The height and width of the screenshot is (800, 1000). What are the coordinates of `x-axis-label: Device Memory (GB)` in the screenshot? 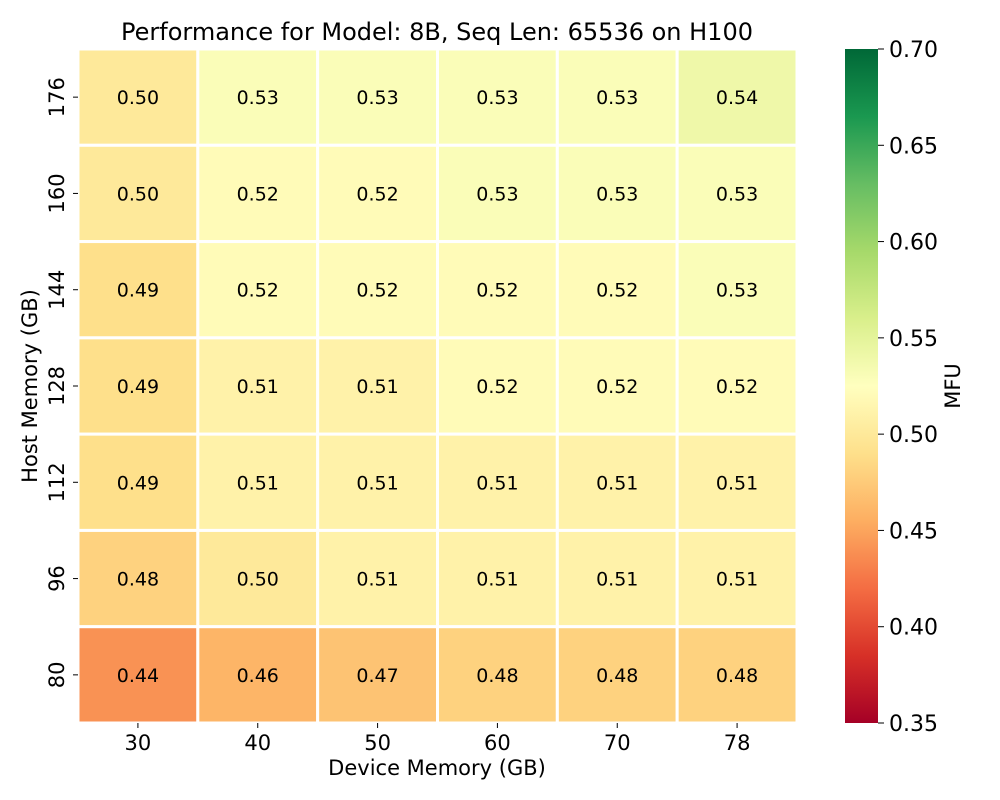 It's located at (437, 768).